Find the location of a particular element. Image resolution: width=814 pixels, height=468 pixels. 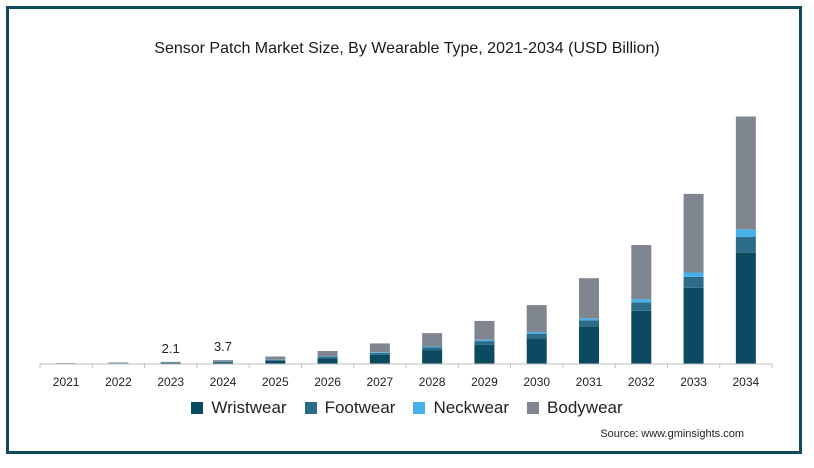

bar-footwear-2028 is located at coordinates (432, 349).